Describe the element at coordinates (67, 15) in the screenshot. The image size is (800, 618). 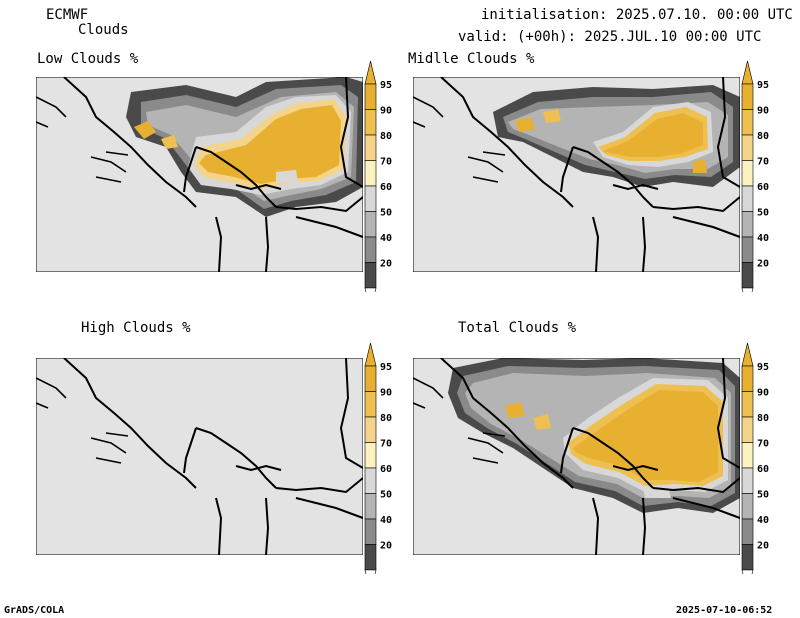
I see `model-label: ECMWF` at that location.